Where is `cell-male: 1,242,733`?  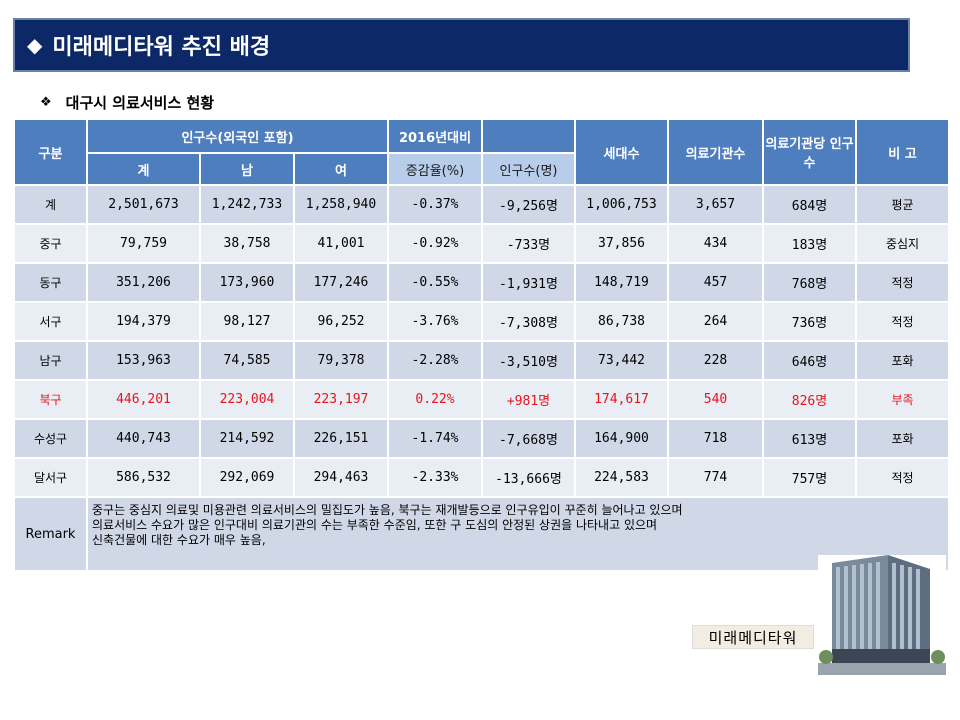 cell-male: 1,242,733 is located at coordinates (247, 204).